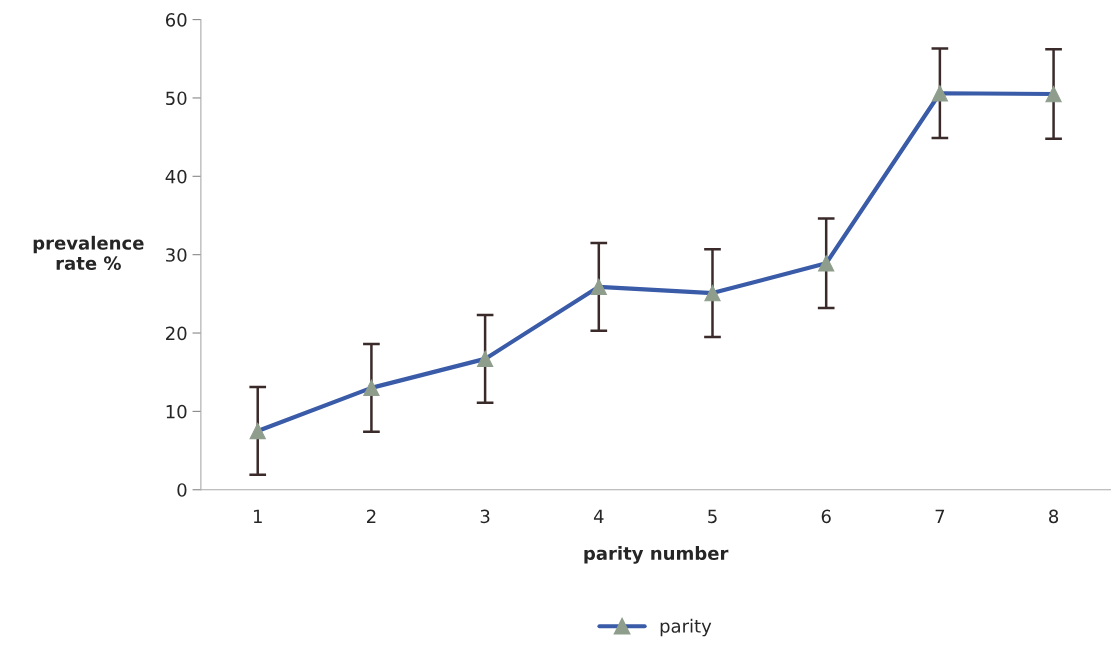  Describe the element at coordinates (371, 516) in the screenshot. I see `x-tick-label: 2` at that location.